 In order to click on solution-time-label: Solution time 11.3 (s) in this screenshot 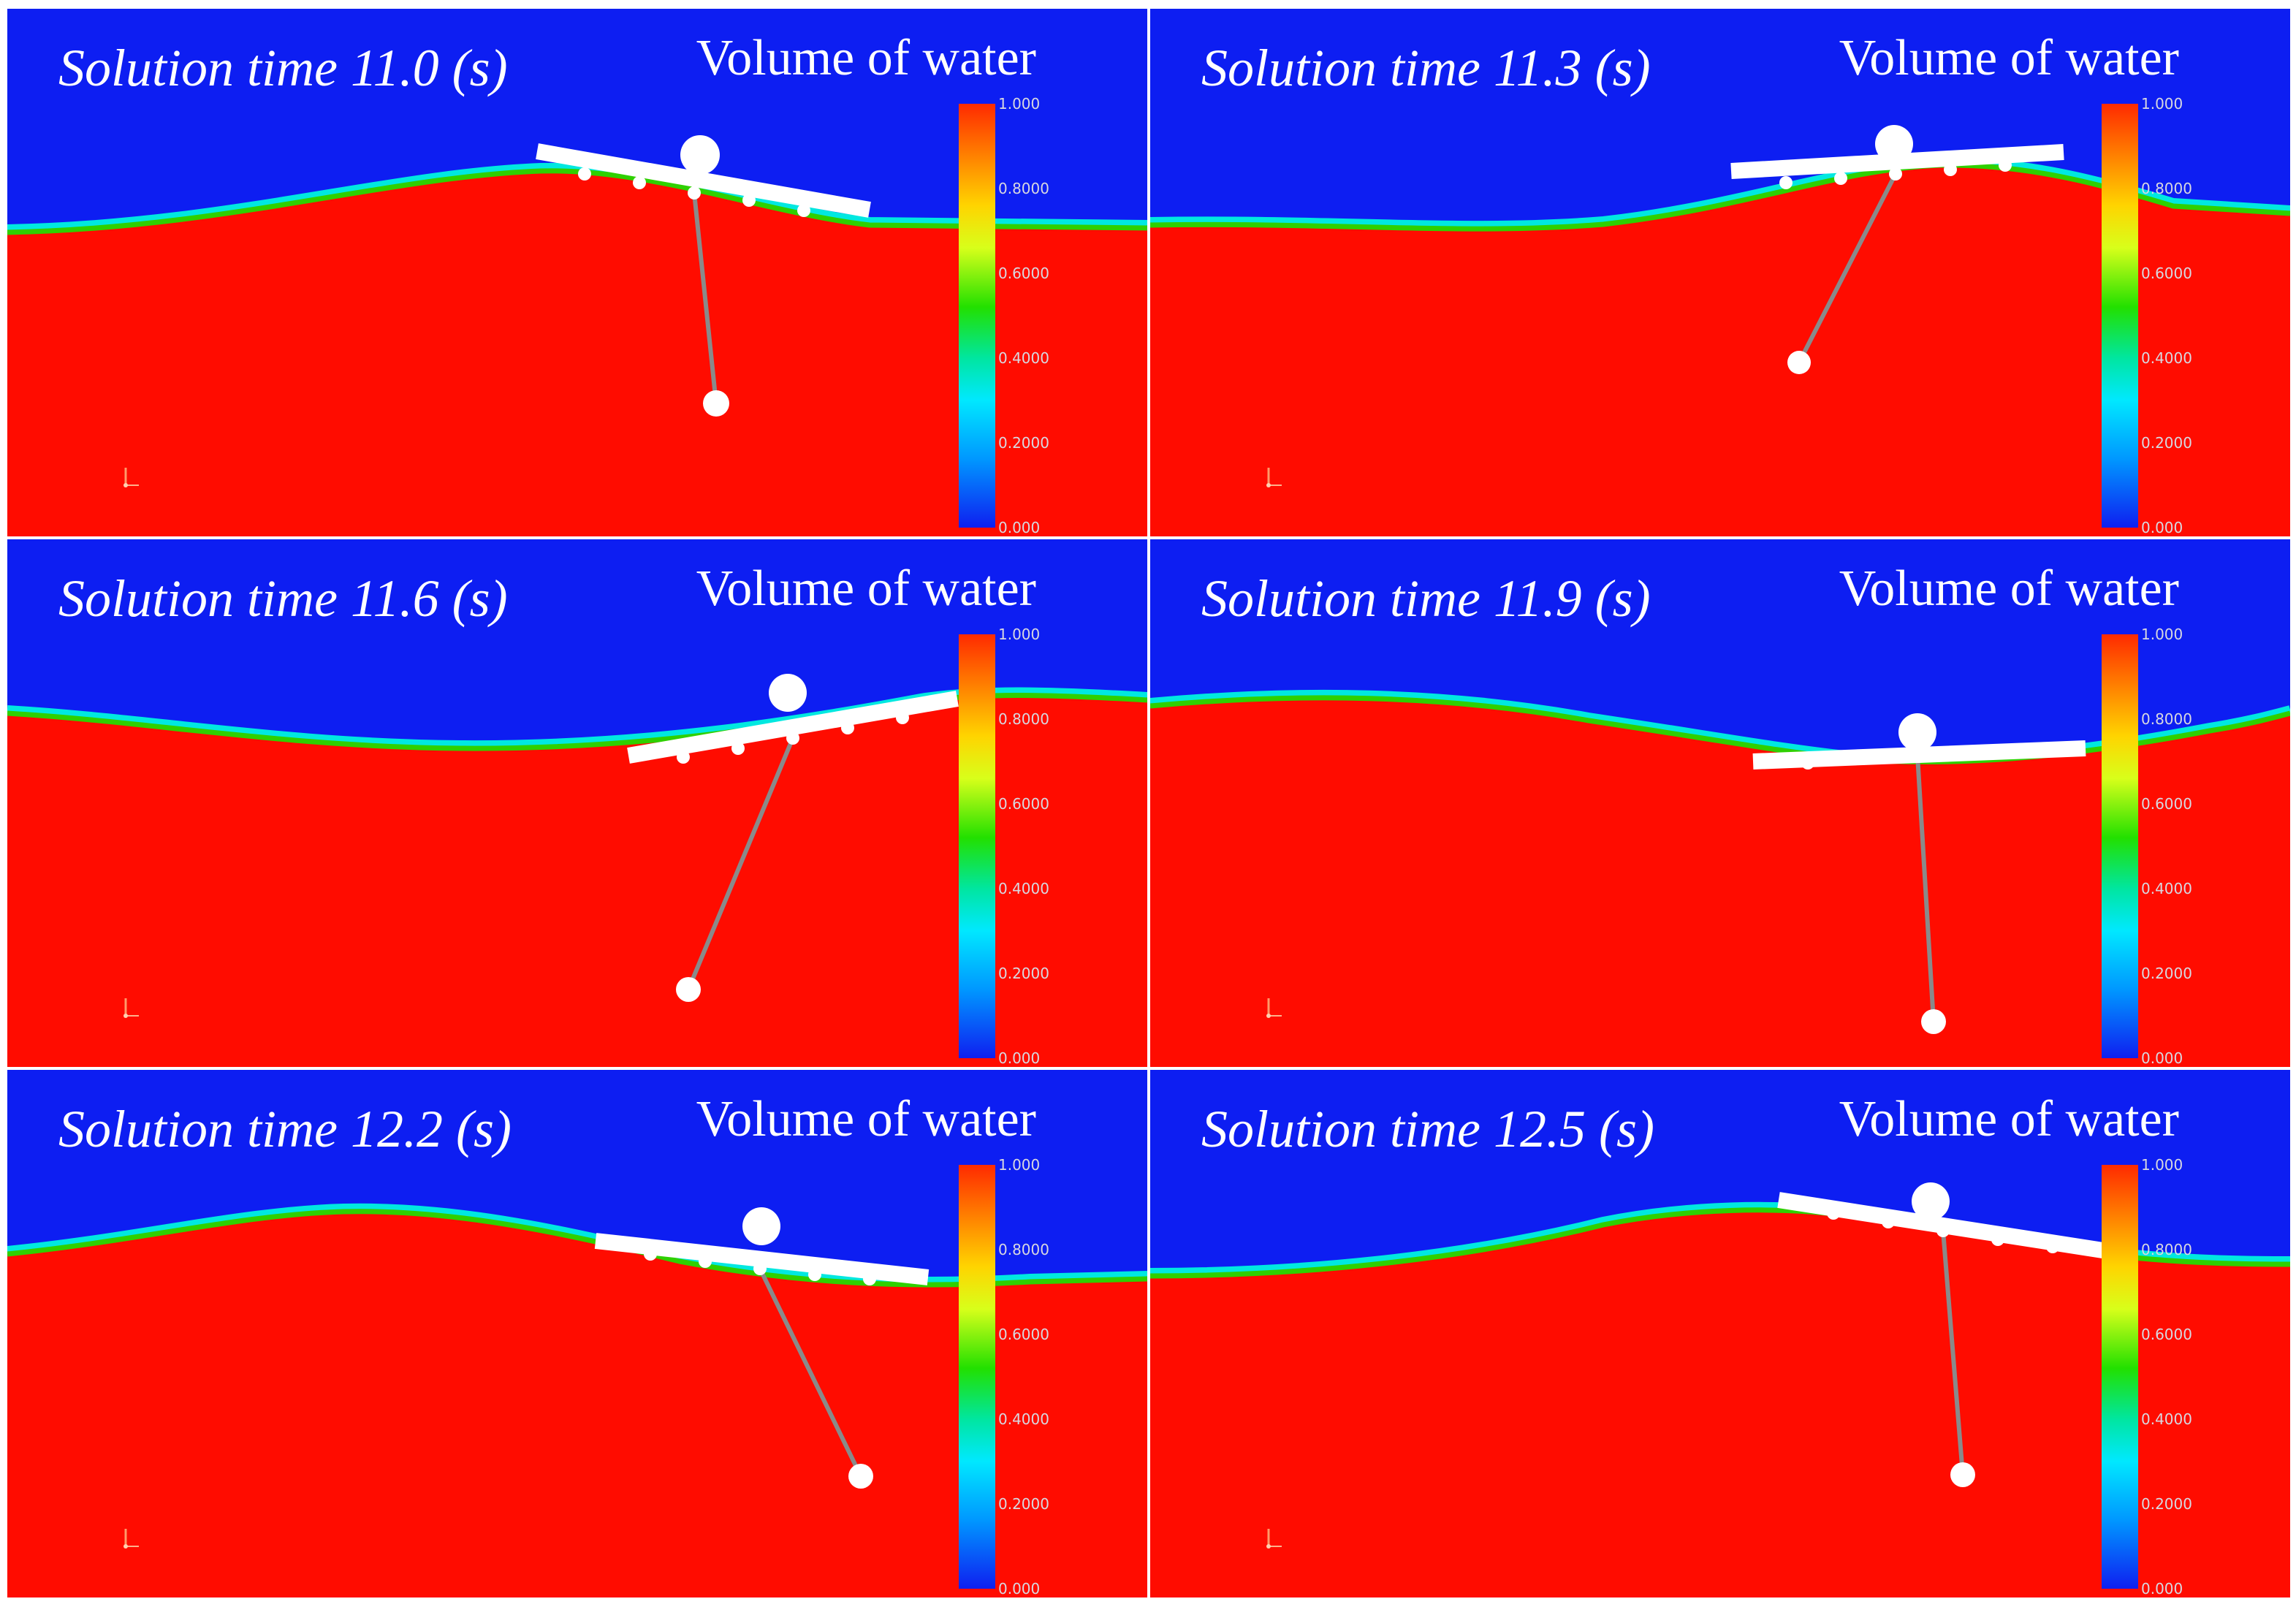, I will do `click(1426, 68)`.